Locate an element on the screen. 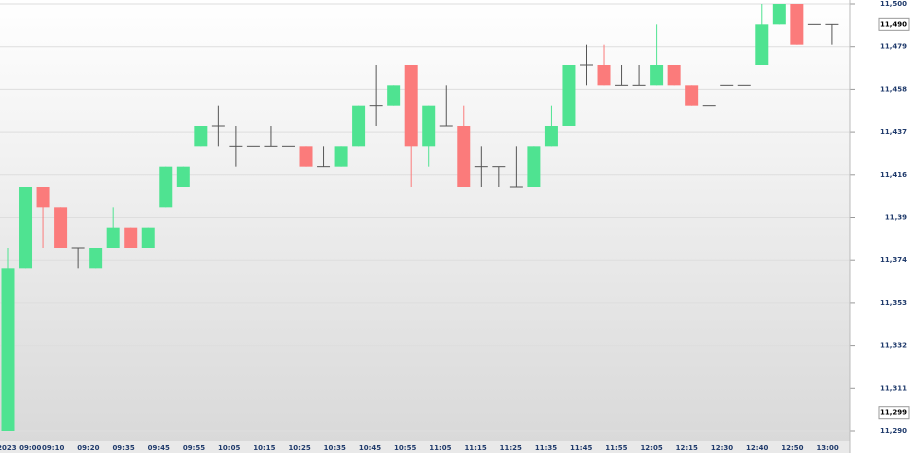 The height and width of the screenshot is (453, 911). x-tick-label: 12:50 is located at coordinates (792, 448).